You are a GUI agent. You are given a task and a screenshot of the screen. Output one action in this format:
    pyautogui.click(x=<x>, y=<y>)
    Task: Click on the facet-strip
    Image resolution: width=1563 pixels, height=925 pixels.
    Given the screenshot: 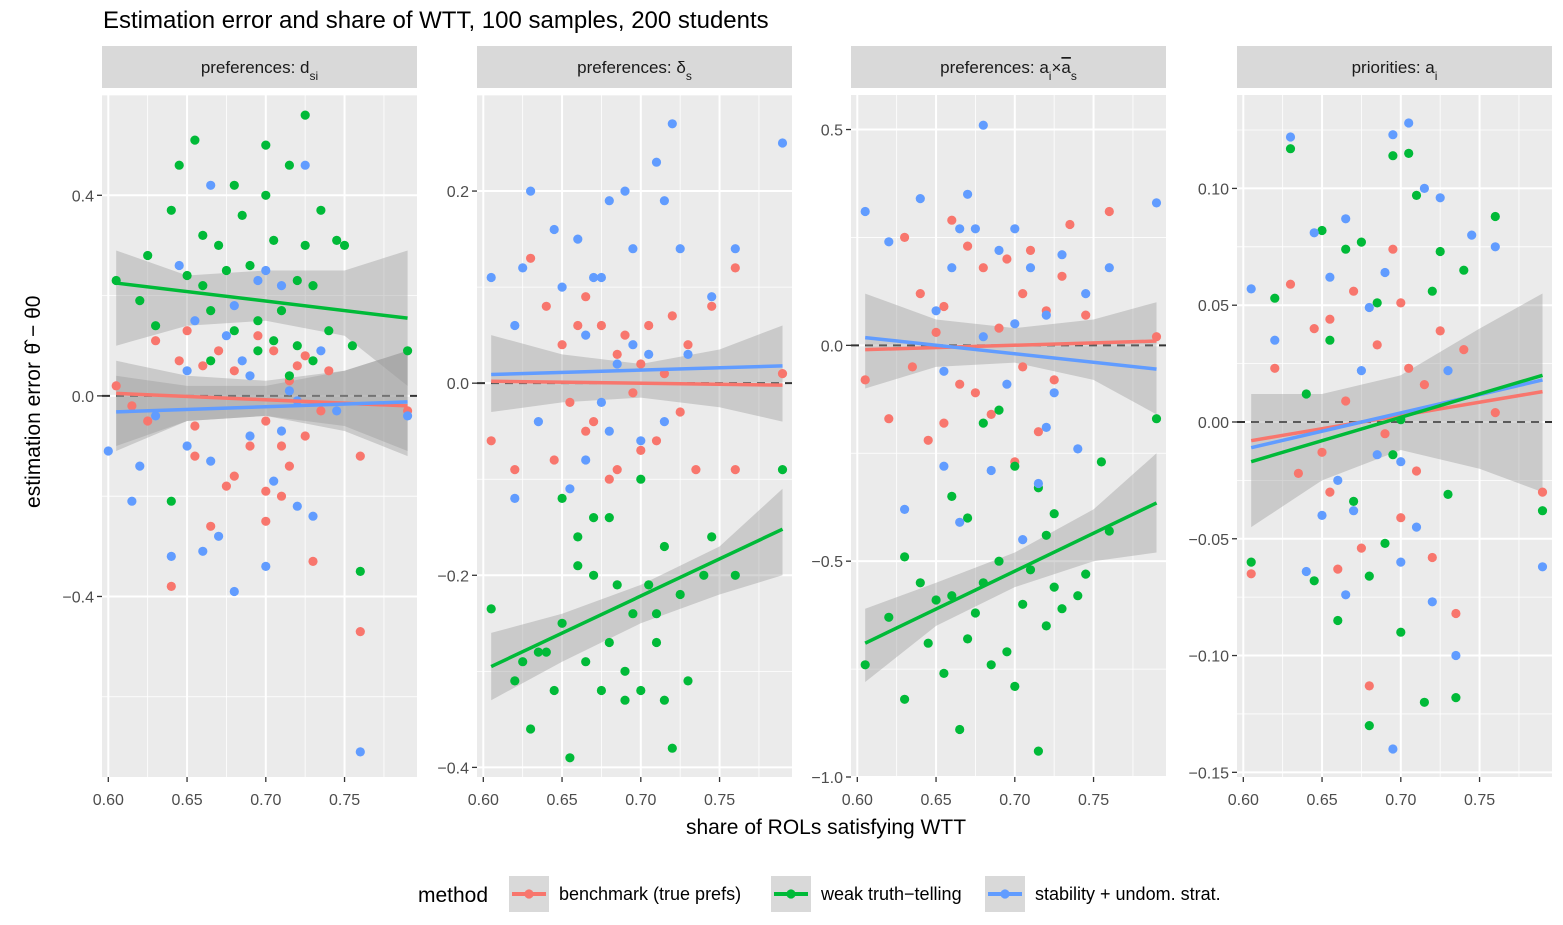 What is the action you would take?
    pyautogui.click(x=259, y=67)
    